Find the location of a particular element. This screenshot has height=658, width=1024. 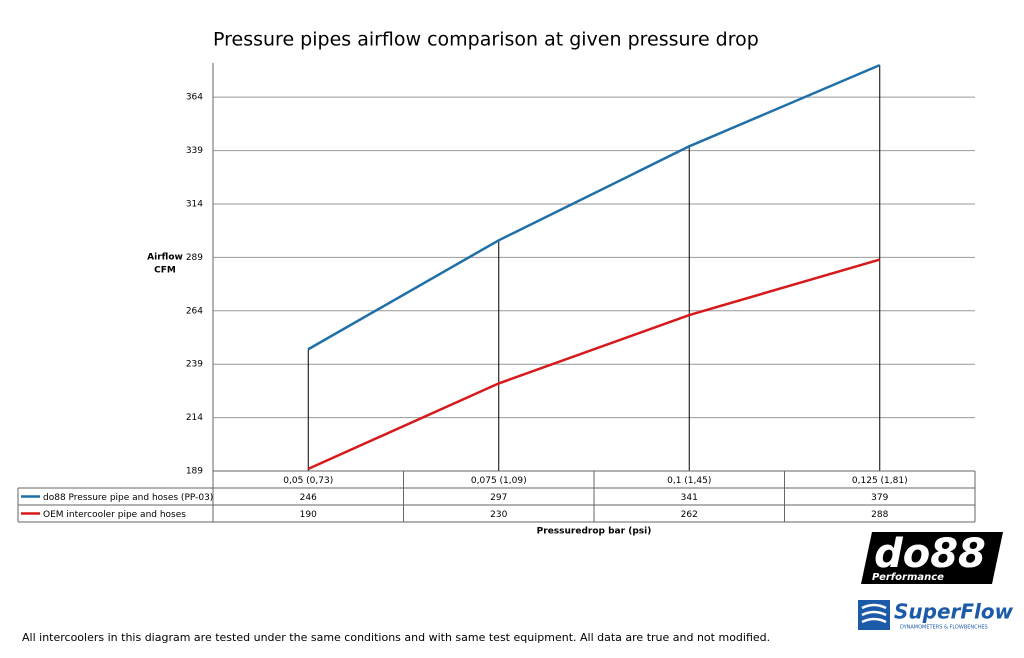

x-tick-label: 0,125 (1,81) is located at coordinates (880, 481).